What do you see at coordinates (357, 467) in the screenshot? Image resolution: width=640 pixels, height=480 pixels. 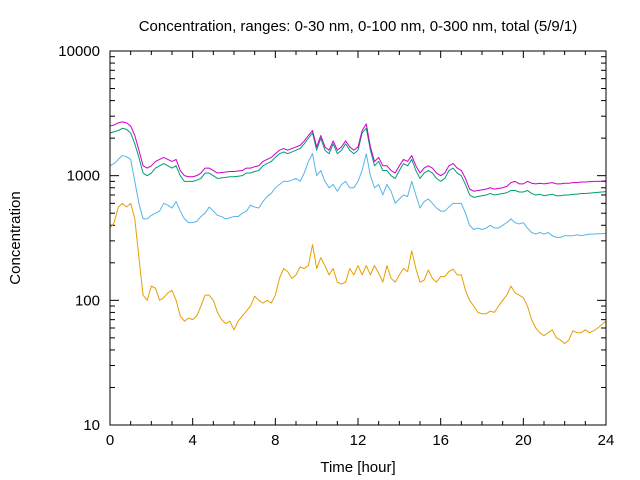 I see `x-axis-label: Time [hour]` at bounding box center [357, 467].